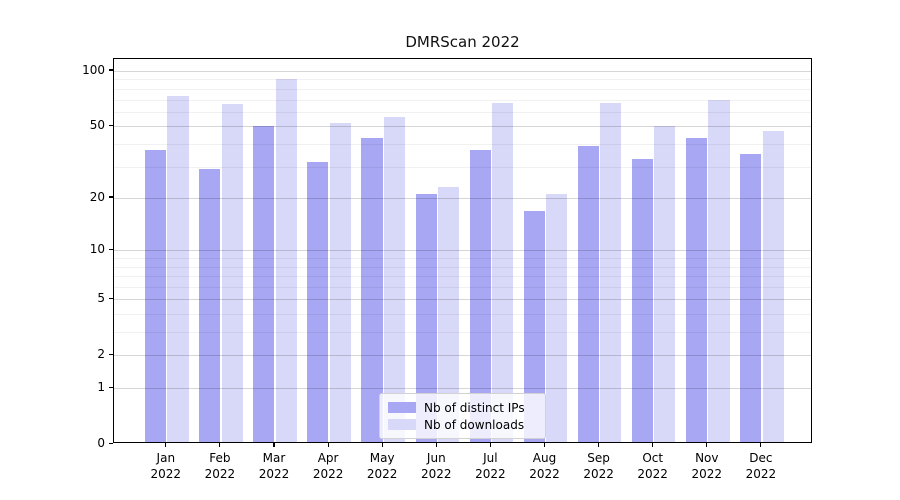 Image resolution: width=900 pixels, height=500 pixels. I want to click on x-tick-label-jul: Jul 2022, so click(490, 466).